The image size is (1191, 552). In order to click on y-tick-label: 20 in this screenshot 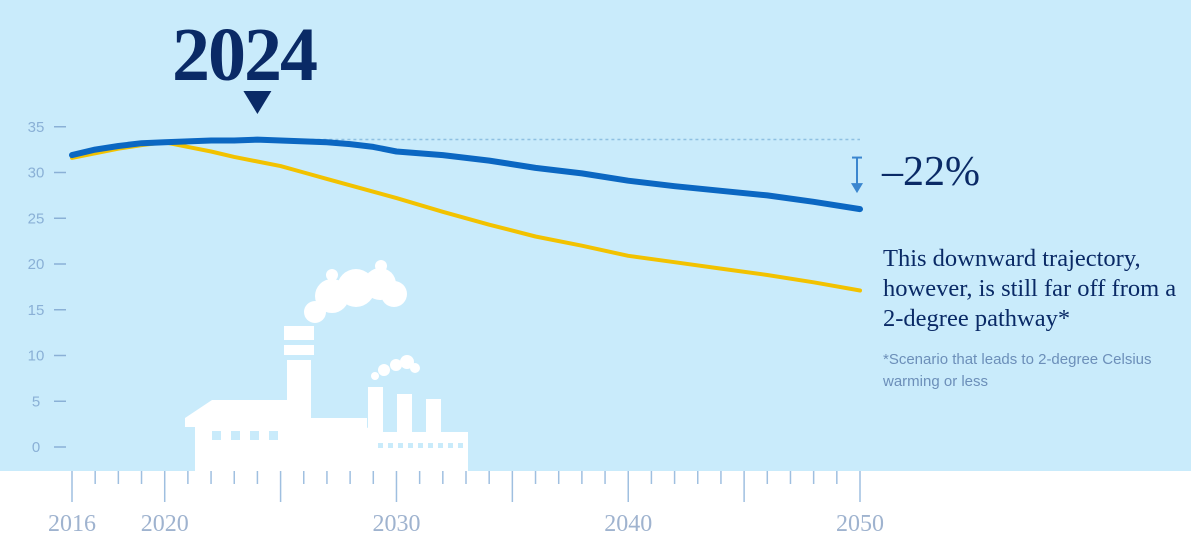, I will do `click(36, 264)`.